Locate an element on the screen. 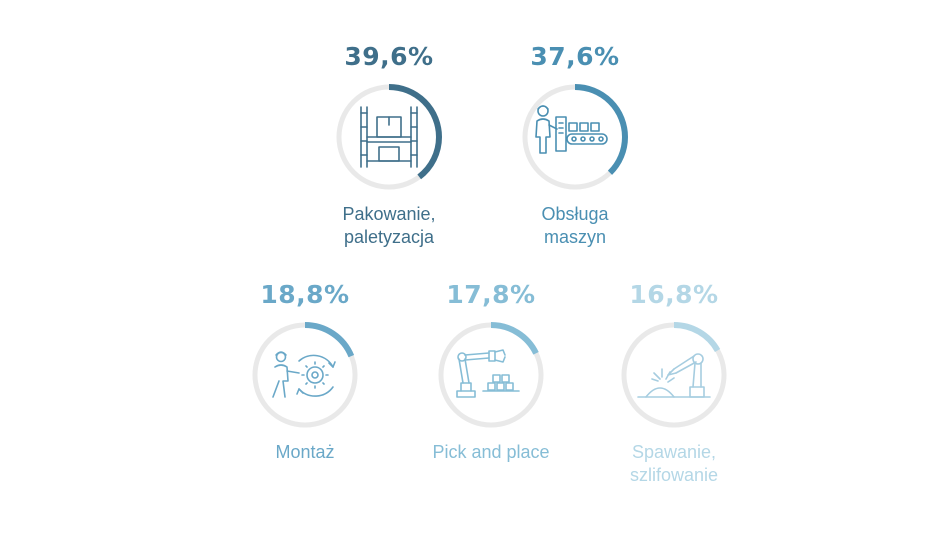  assembly-worker-icon is located at coordinates (304, 374).